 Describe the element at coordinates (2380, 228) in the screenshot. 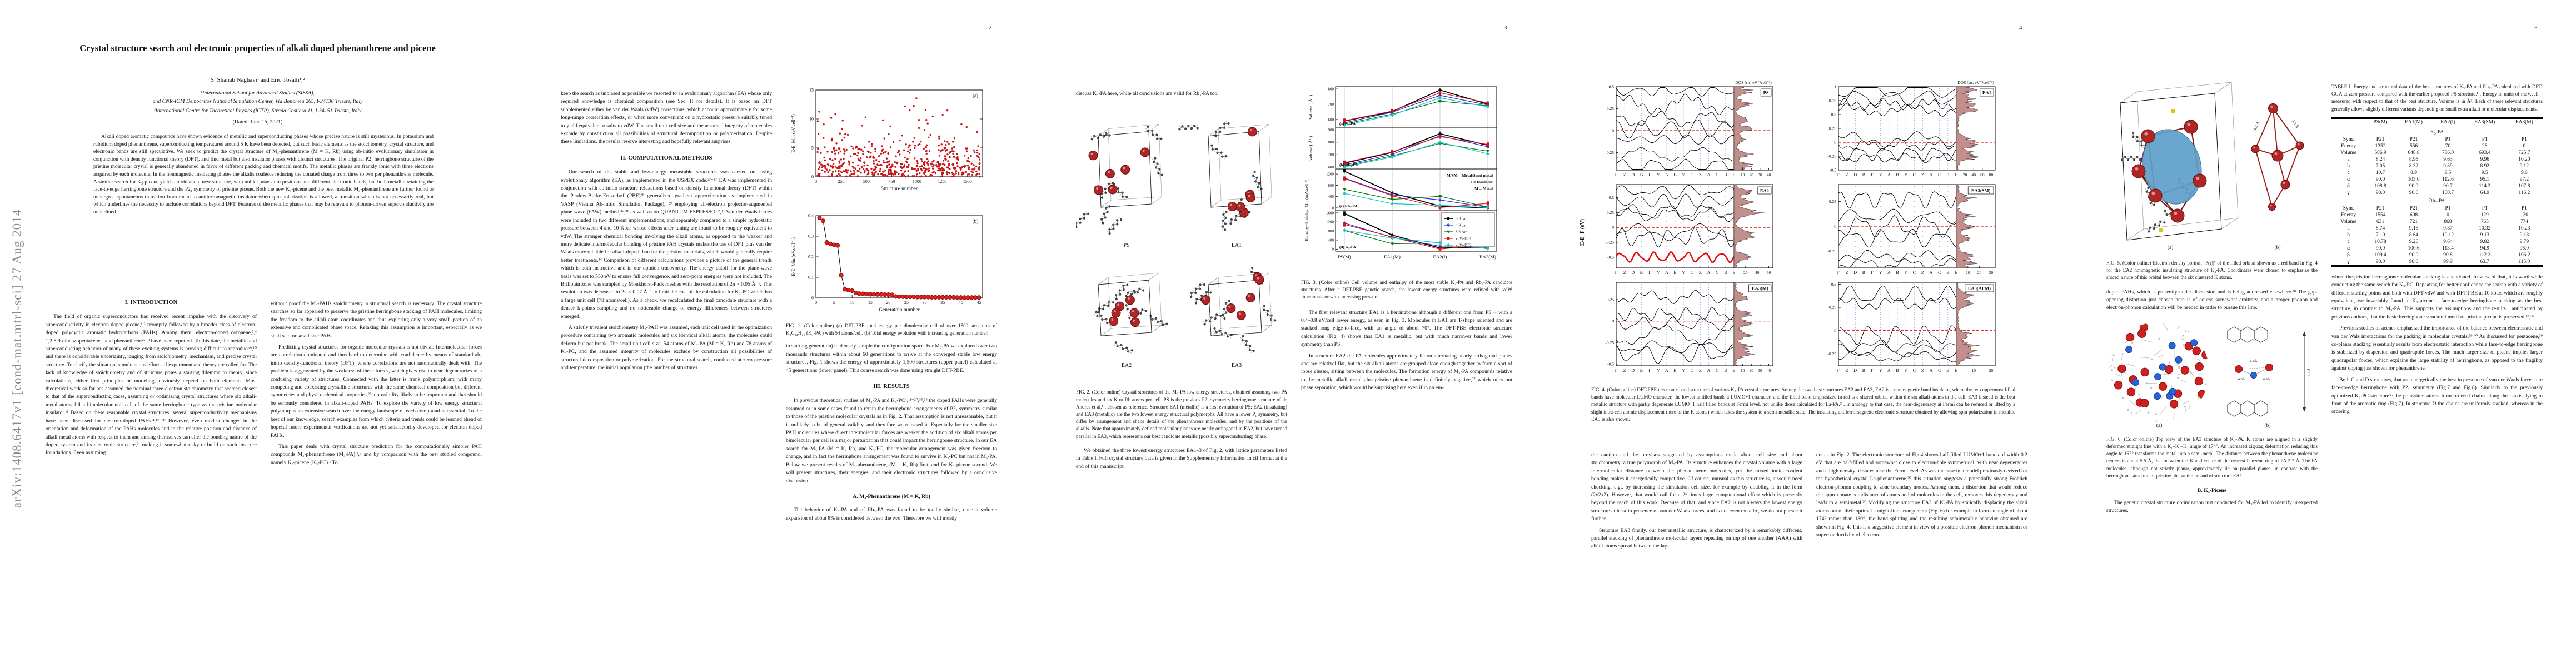

I see `table-cell: 8.74` at that location.